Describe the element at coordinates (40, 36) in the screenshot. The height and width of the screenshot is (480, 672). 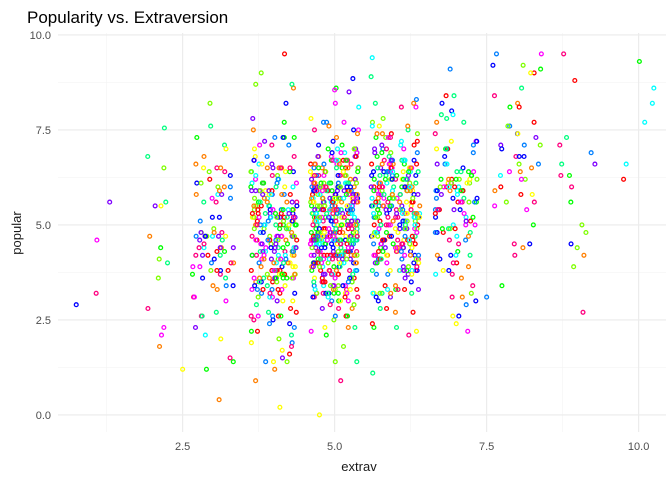
I see `y-tick-label: 10.0` at that location.